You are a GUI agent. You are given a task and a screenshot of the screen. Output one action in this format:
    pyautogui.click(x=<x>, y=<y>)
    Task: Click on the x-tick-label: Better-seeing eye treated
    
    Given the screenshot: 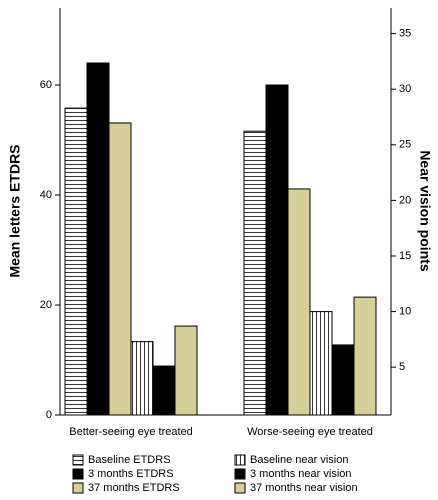 What is the action you would take?
    pyautogui.click(x=131, y=432)
    